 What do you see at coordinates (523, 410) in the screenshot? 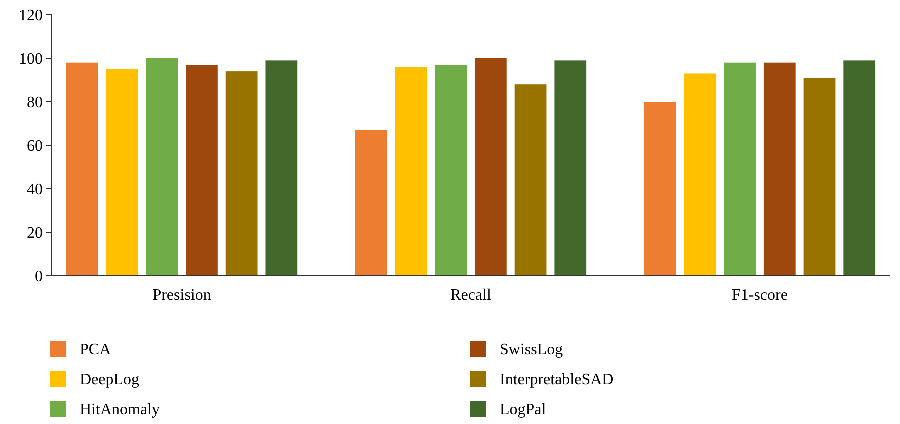
I see `legend-label: LogPal` at bounding box center [523, 410].